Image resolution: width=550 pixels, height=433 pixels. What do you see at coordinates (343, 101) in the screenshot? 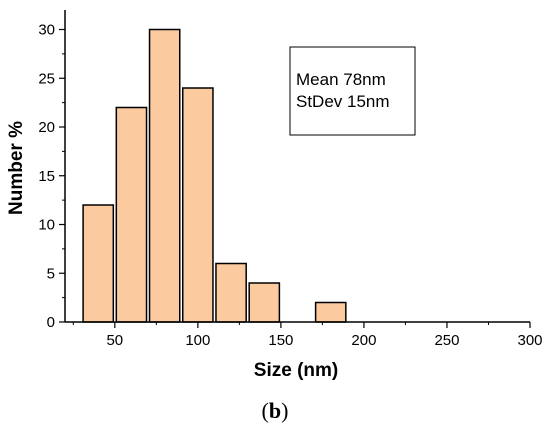
I see `stats-stdev-text: StDev 15nm` at bounding box center [343, 101].